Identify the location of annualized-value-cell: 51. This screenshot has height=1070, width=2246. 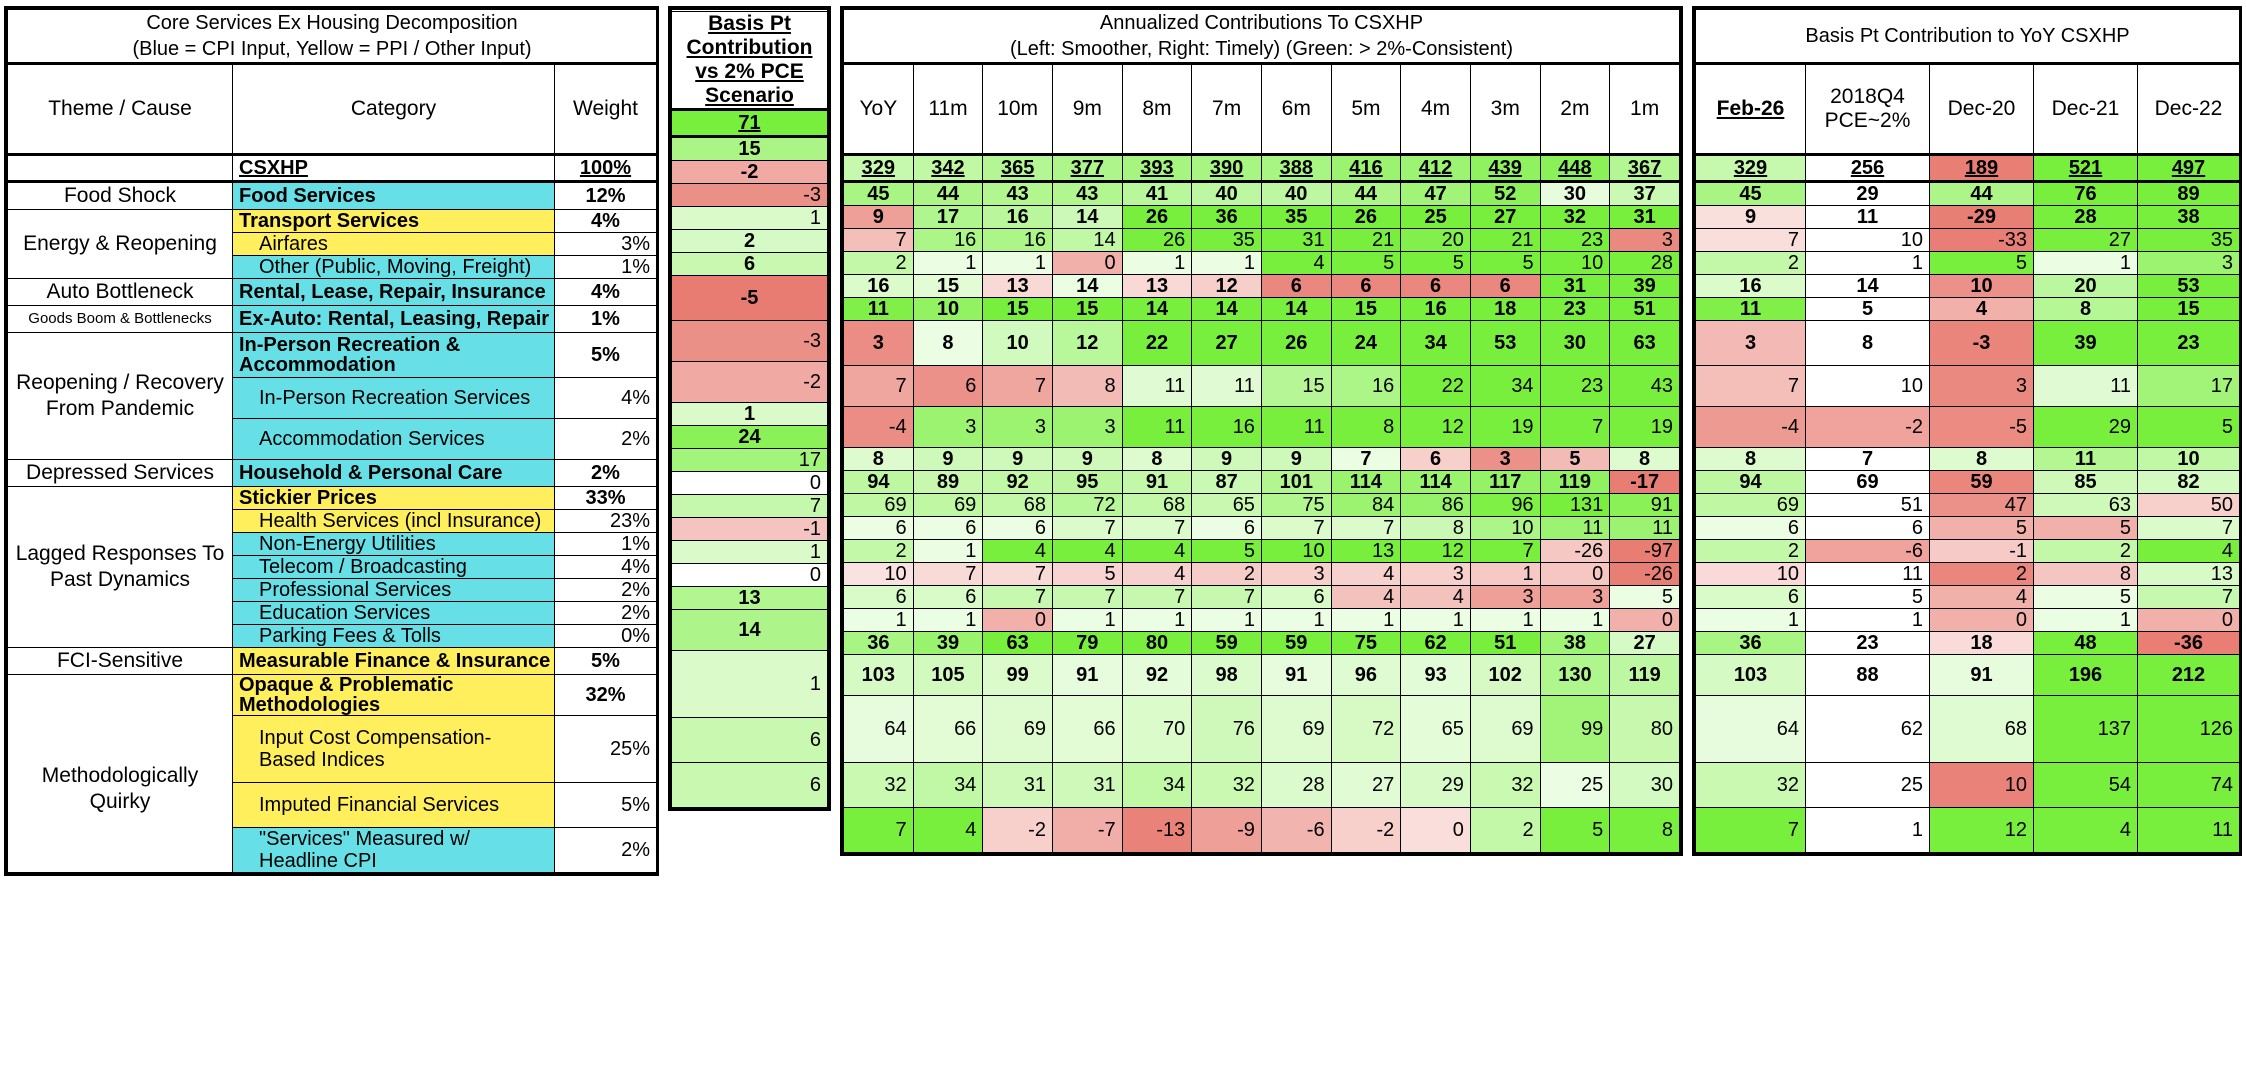
(1505, 643).